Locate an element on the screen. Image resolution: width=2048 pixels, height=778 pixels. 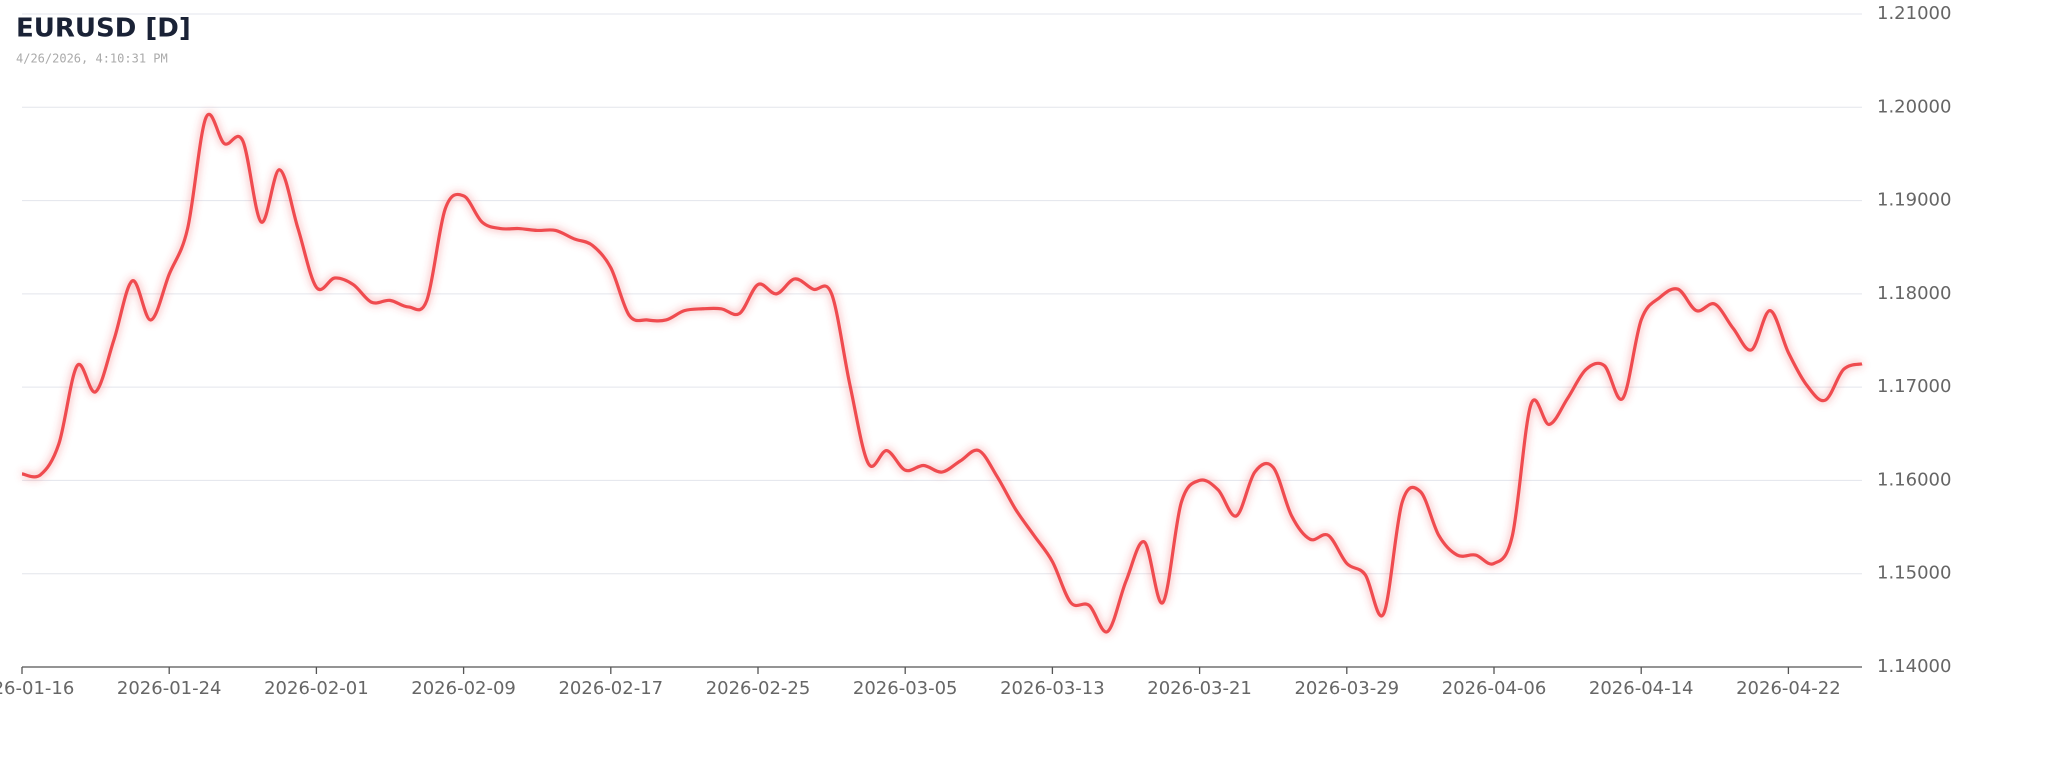
x-tick-label: 2026-04-22 is located at coordinates (1788, 688).